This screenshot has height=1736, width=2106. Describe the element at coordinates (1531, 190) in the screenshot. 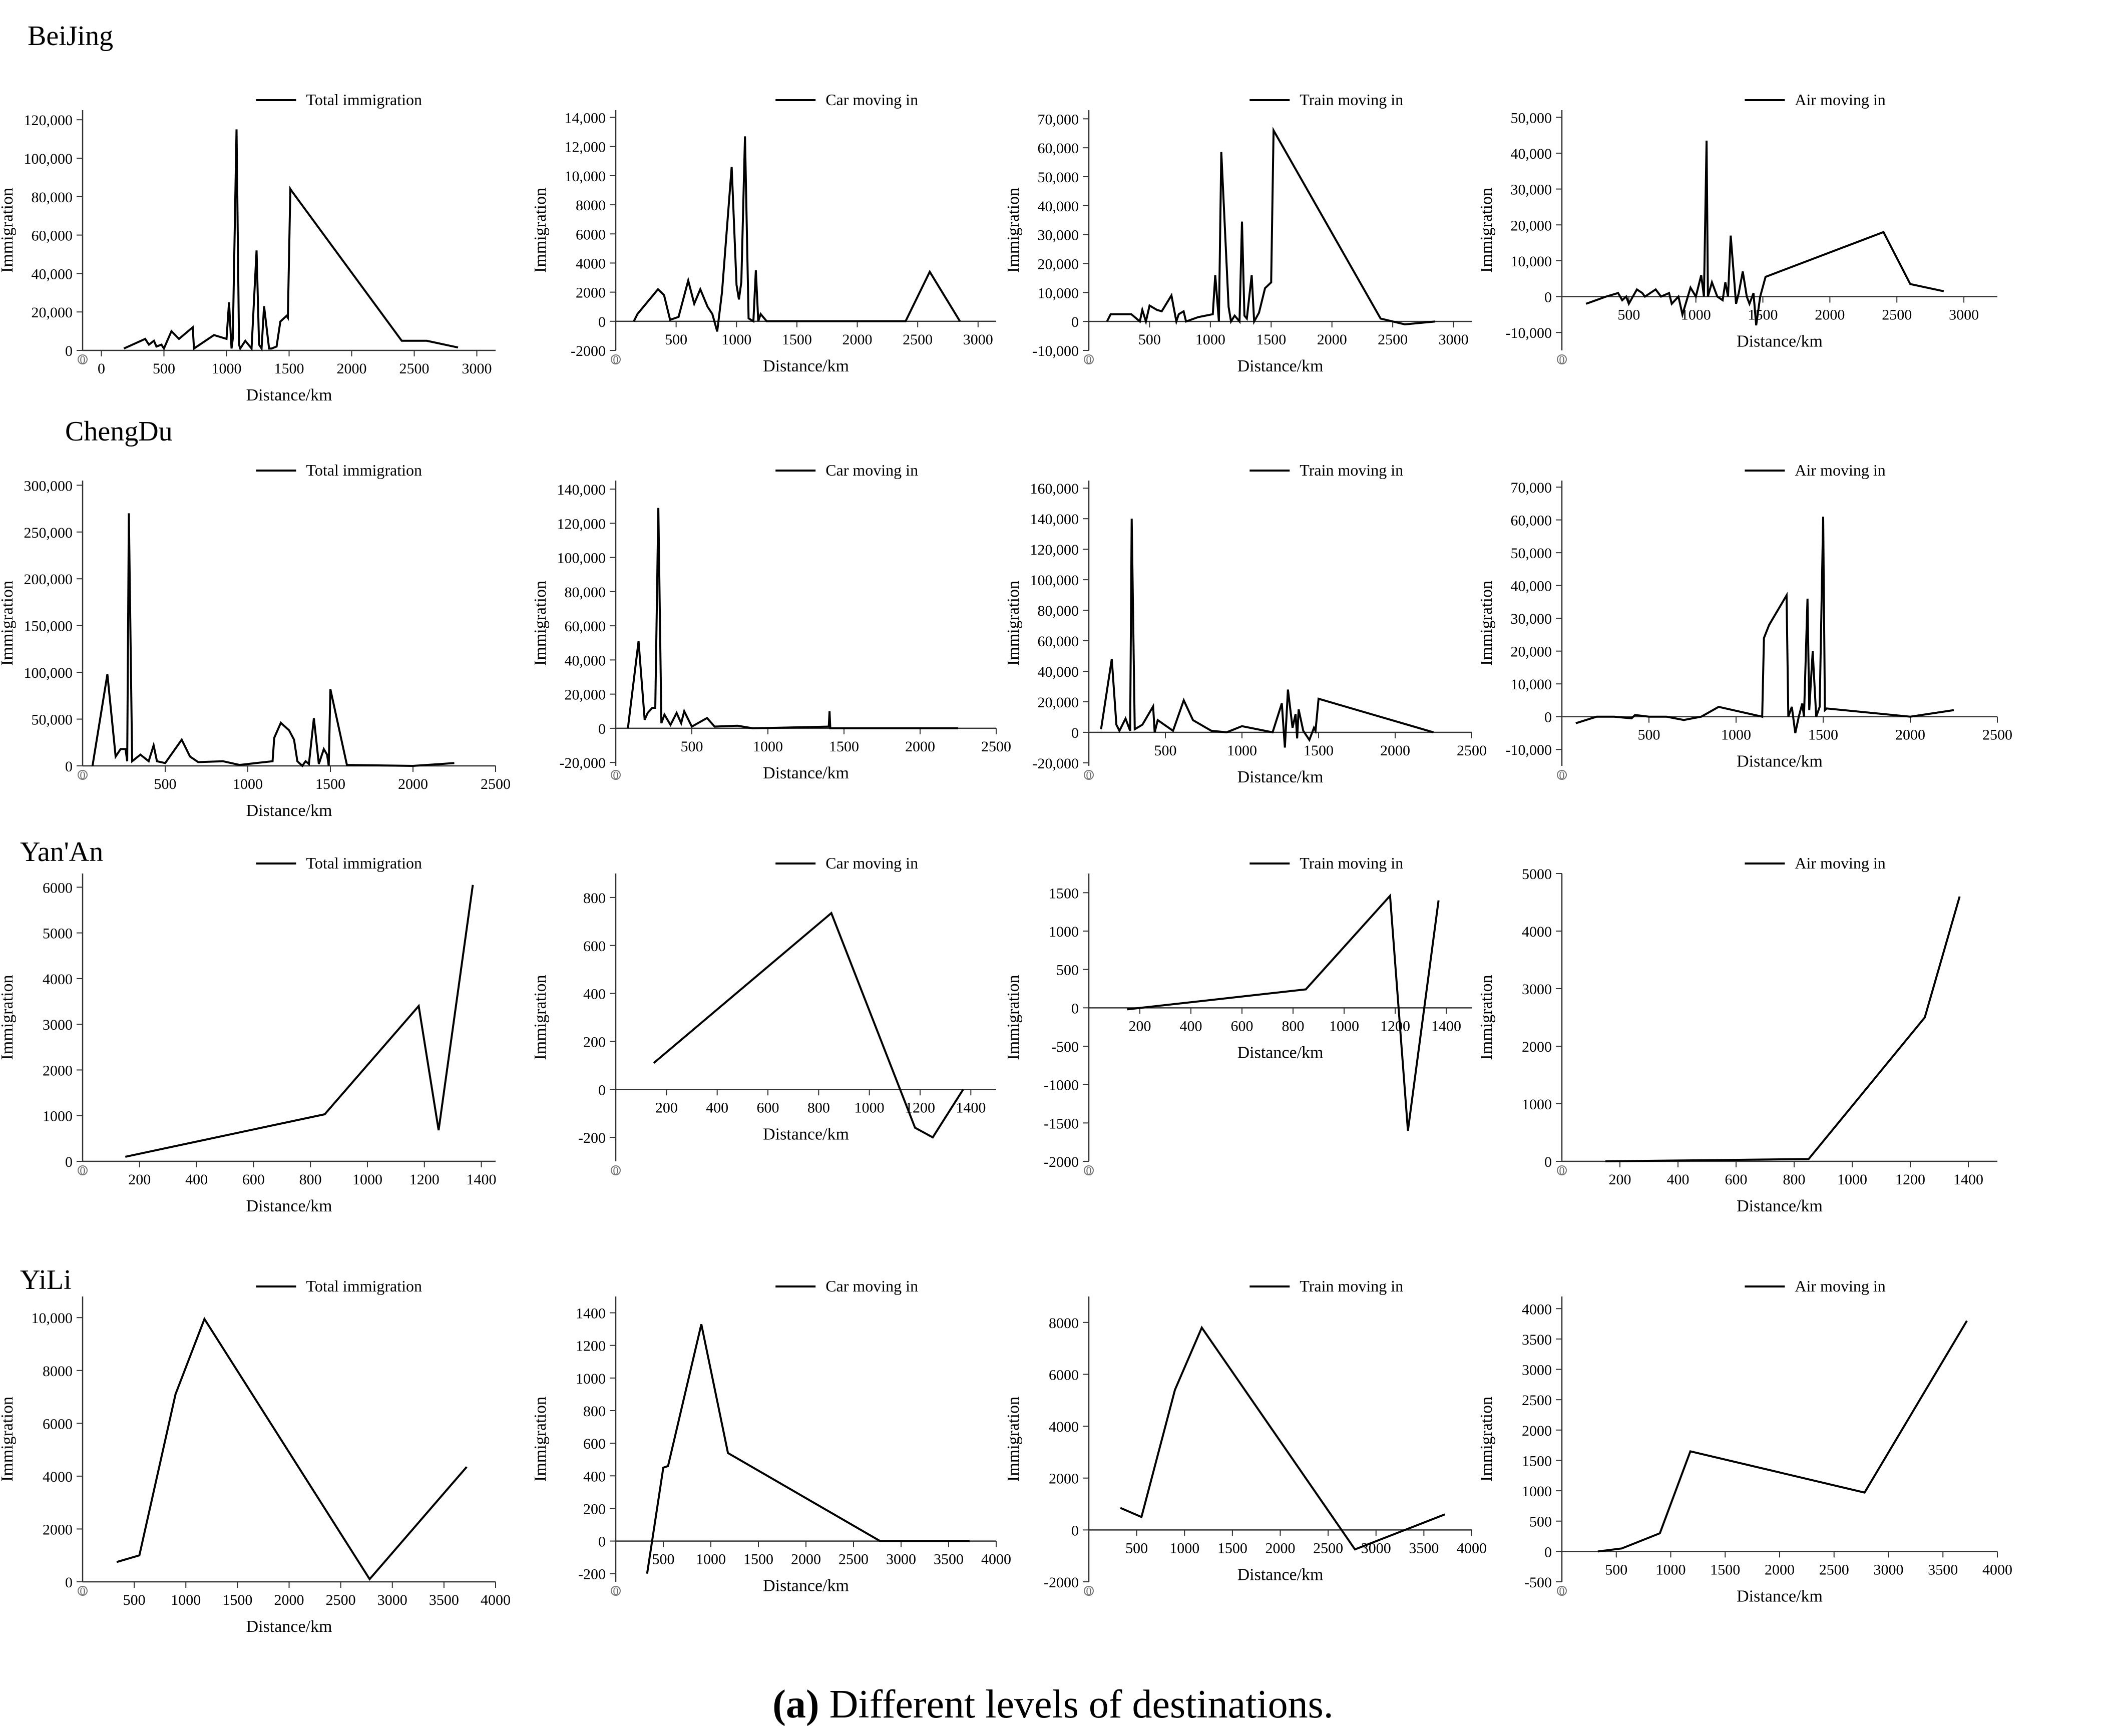

I see `y-tick-label: 30,000` at that location.